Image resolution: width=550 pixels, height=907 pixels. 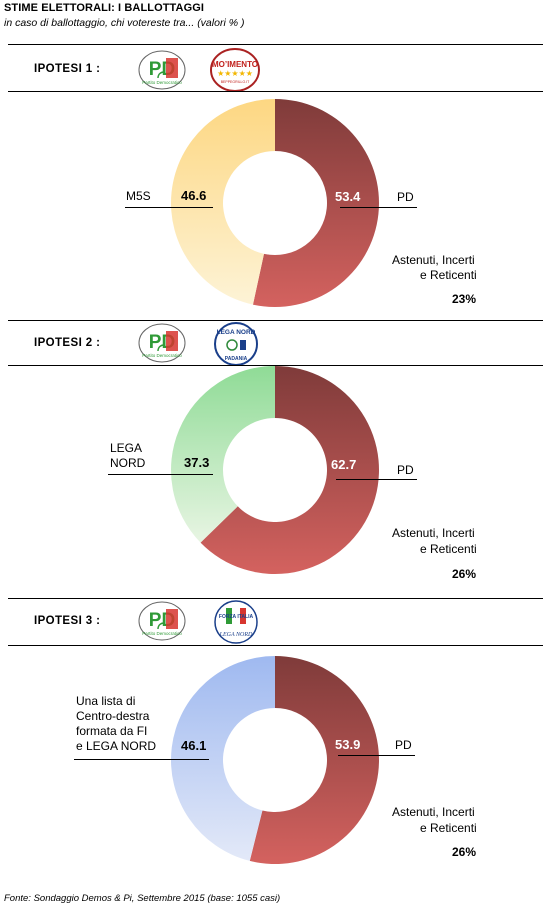 What do you see at coordinates (67, 343) in the screenshot?
I see `hypothesis-2-label: IPOTESI 2 :` at bounding box center [67, 343].